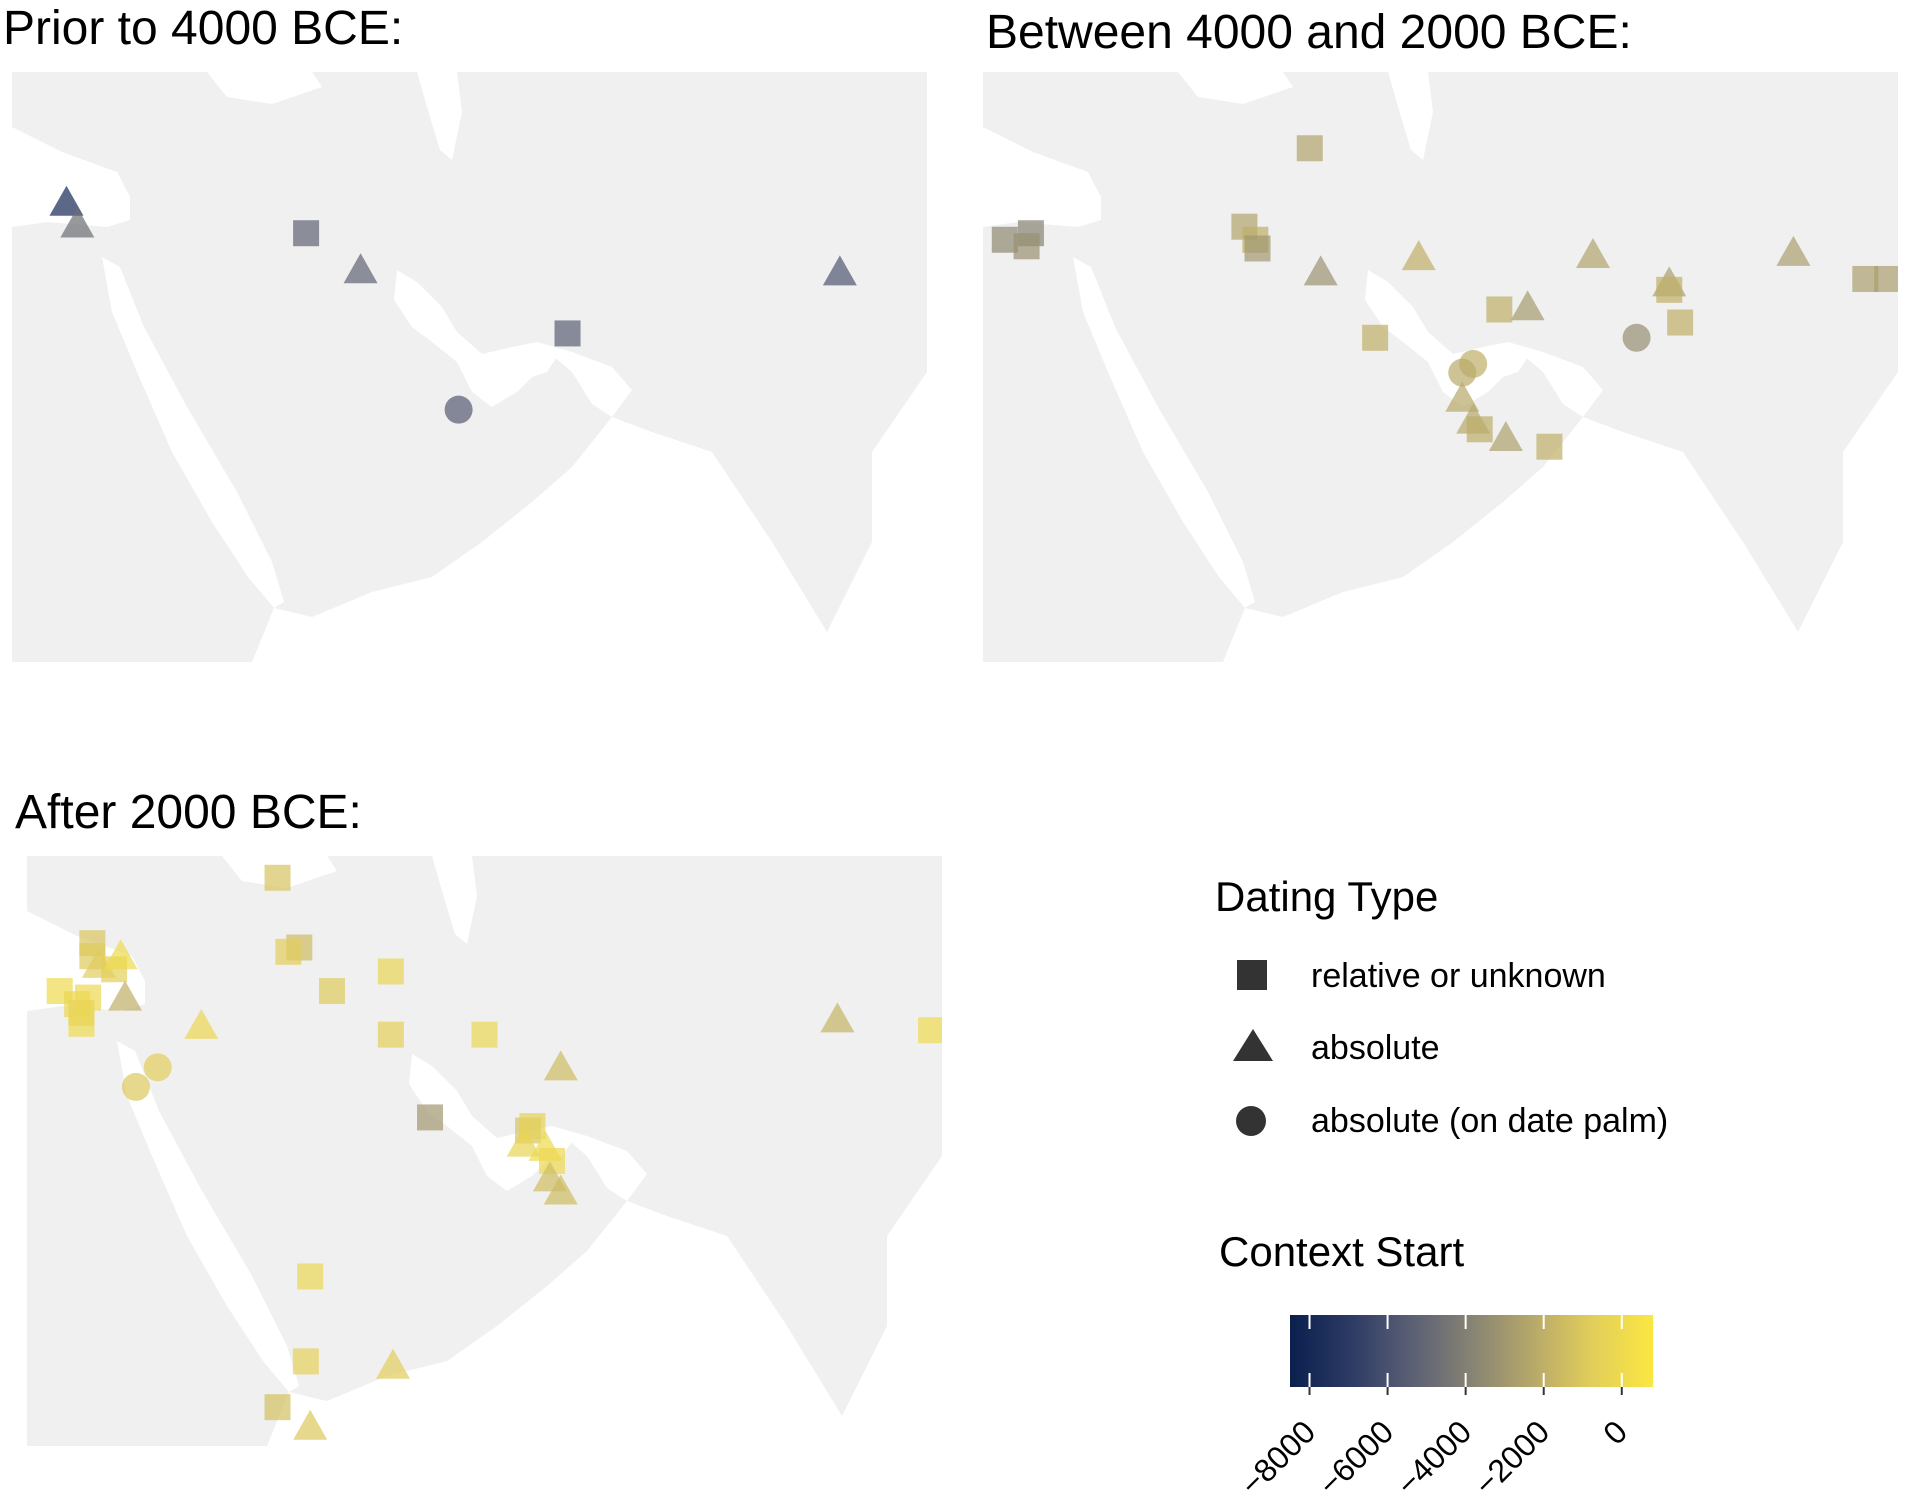 The height and width of the screenshot is (1506, 1907). Describe the element at coordinates (1309, 32) in the screenshot. I see `panel-title-4000-2000: Between 4000 and 2000 BCE:` at that location.